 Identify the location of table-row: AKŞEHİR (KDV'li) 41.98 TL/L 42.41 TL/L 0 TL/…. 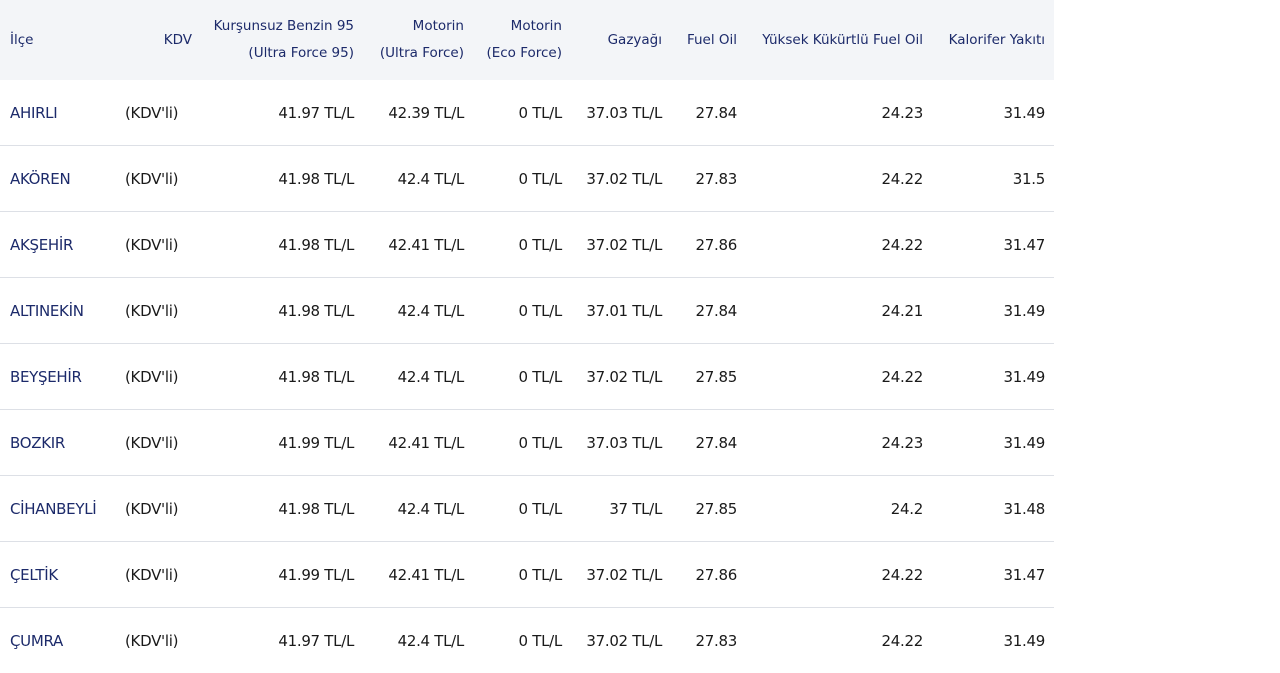
(527, 244).